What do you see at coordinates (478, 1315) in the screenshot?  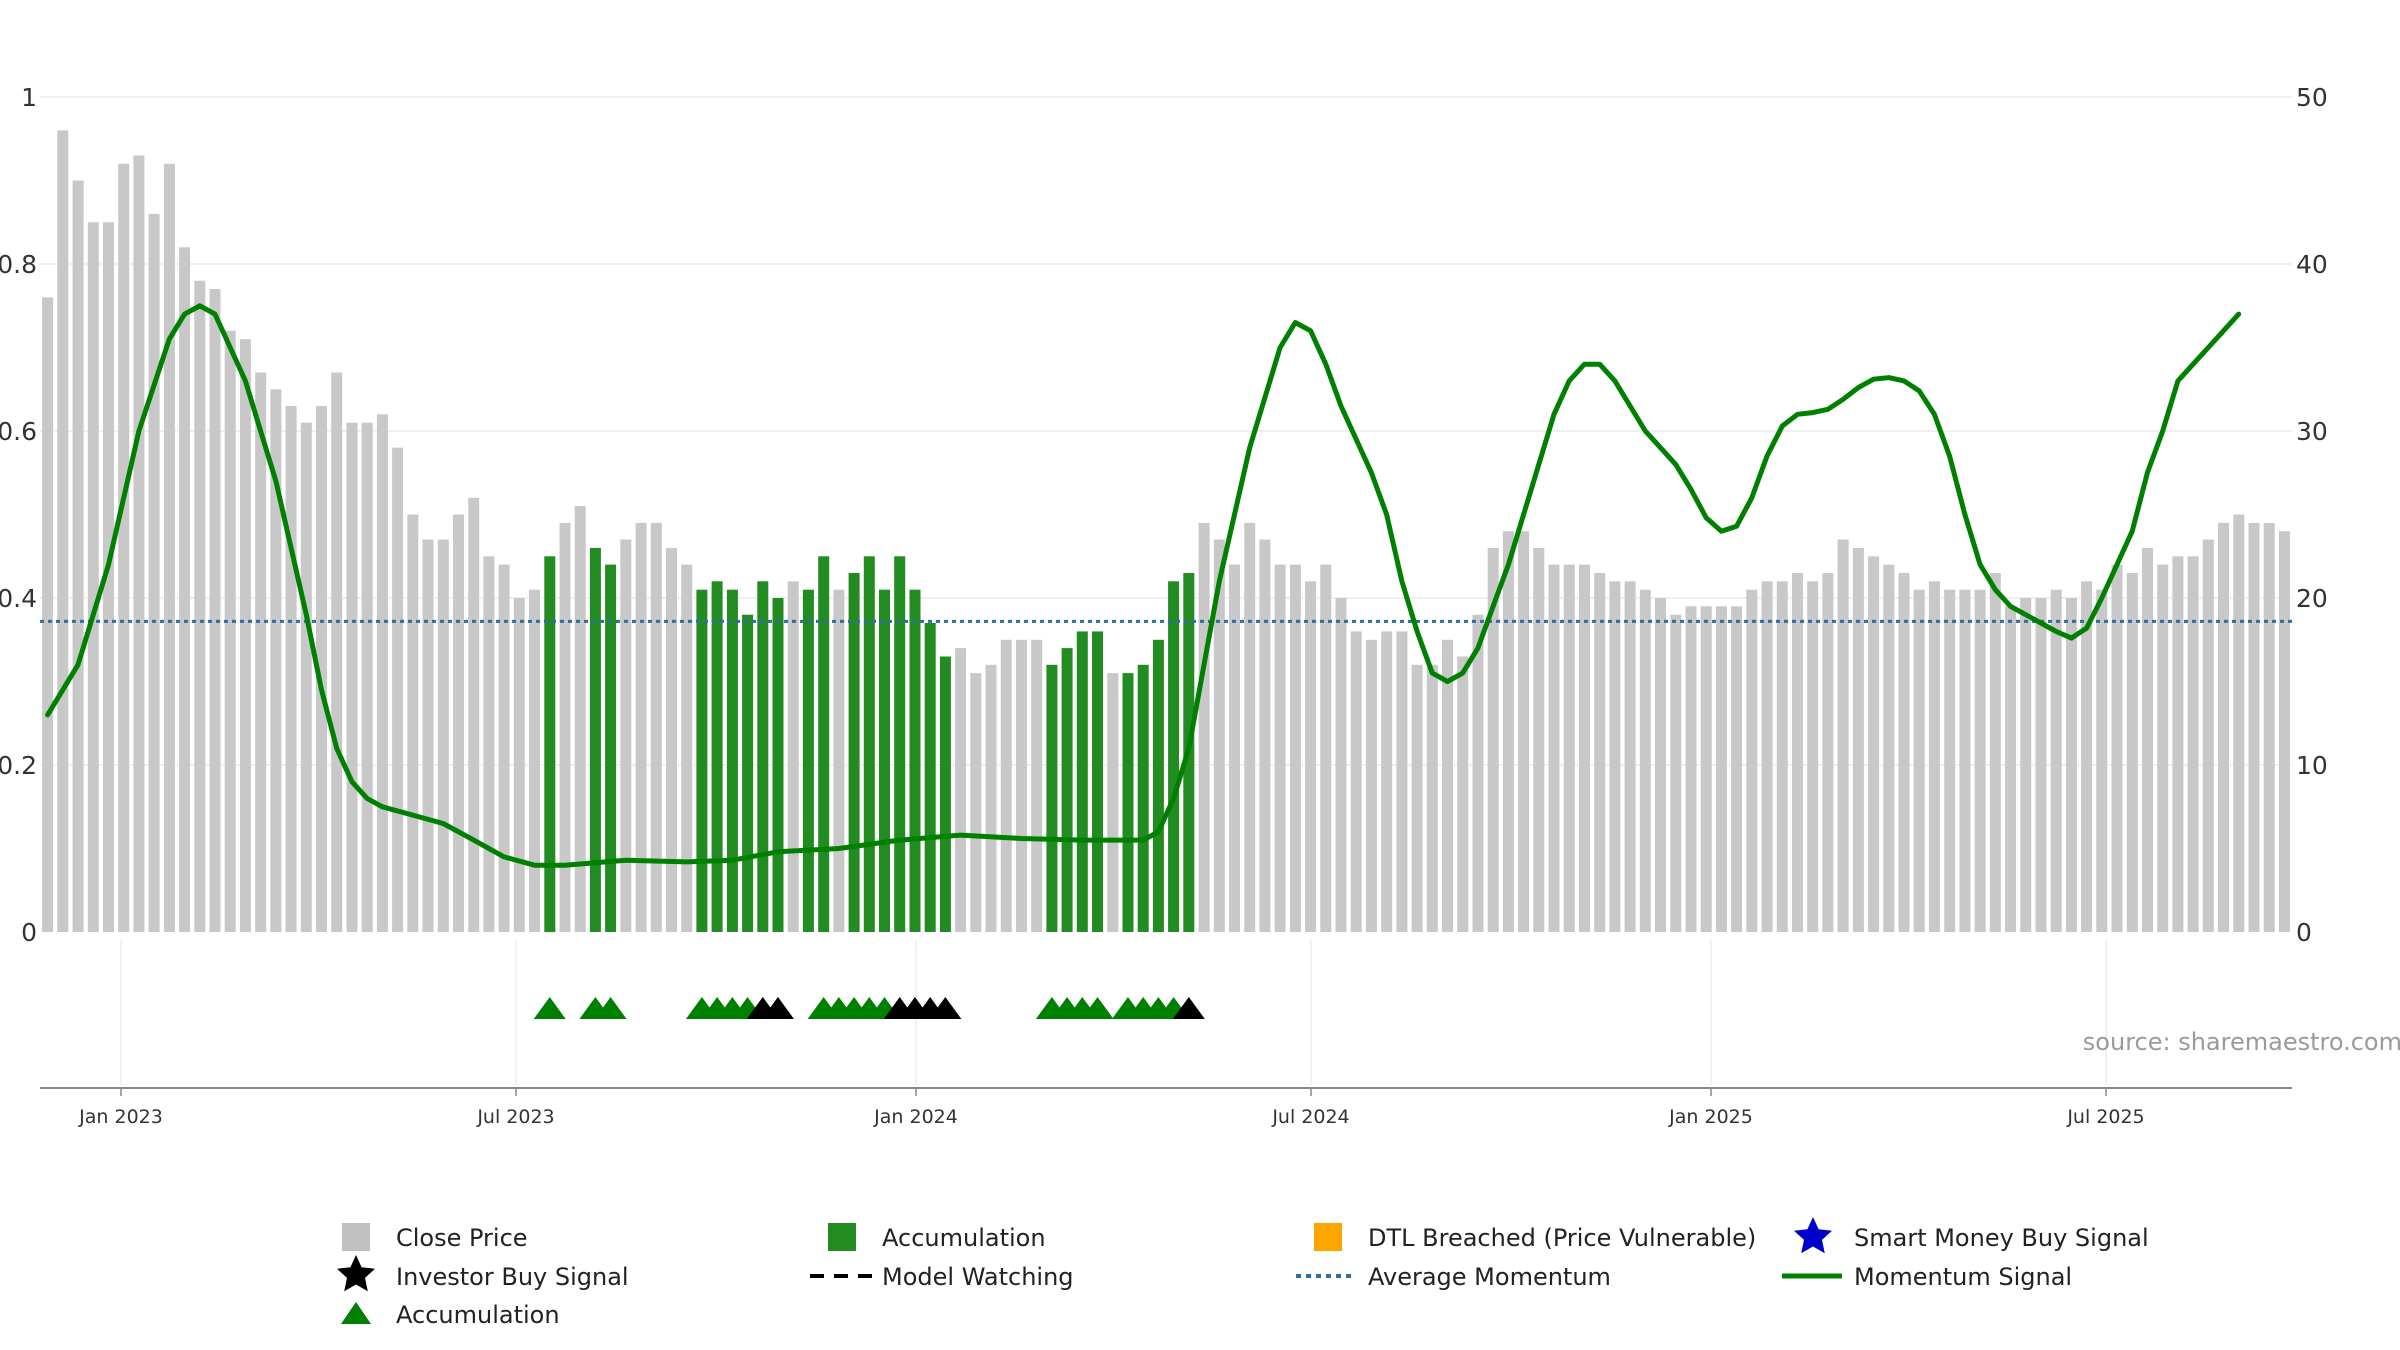 I see `legend-accumulation-marker-label: Accumulation` at bounding box center [478, 1315].